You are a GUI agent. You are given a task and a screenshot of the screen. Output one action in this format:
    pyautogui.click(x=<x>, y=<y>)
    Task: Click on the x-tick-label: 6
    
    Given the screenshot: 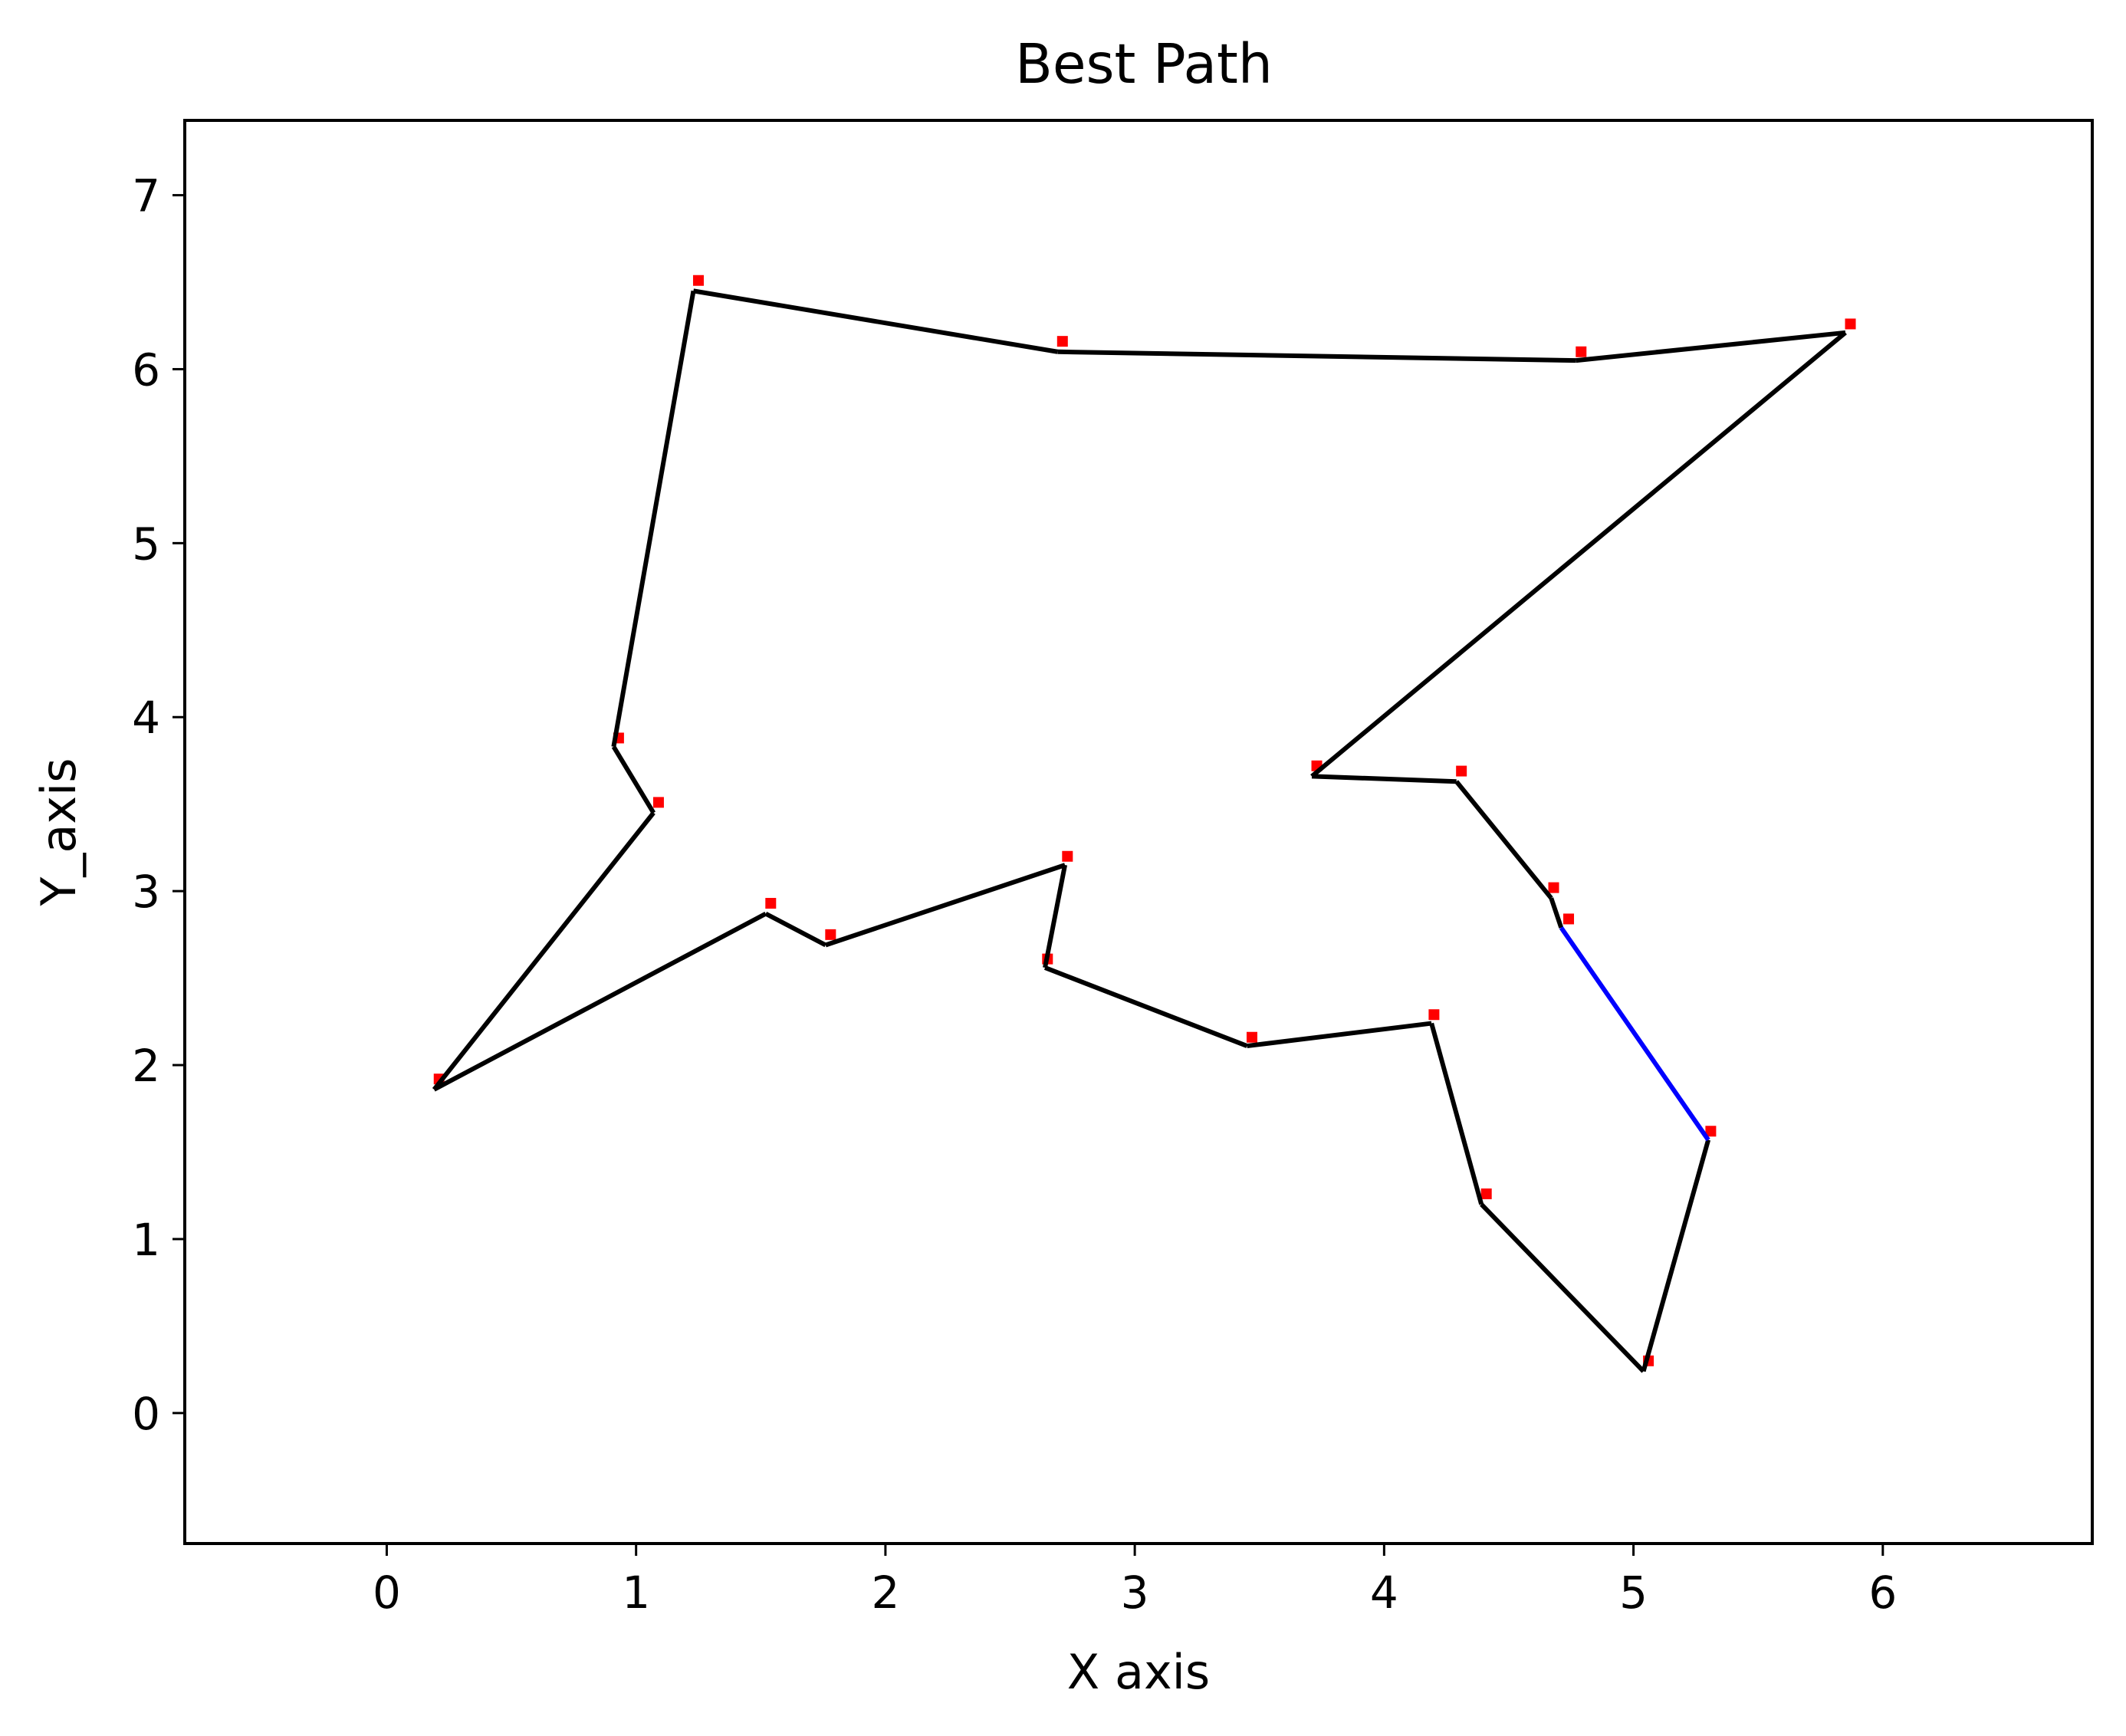 What is the action you would take?
    pyautogui.click(x=1882, y=1593)
    